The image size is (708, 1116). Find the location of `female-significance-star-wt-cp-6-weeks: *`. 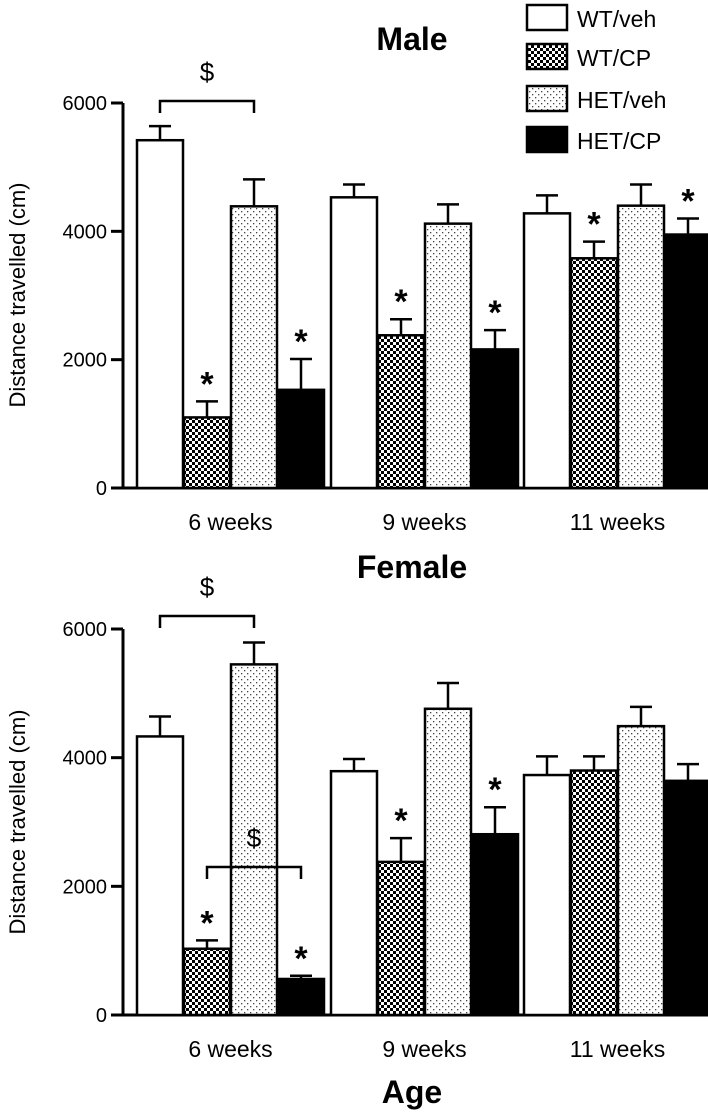

female-significance-star-wt-cp-6-weeks: * is located at coordinates (207, 923).